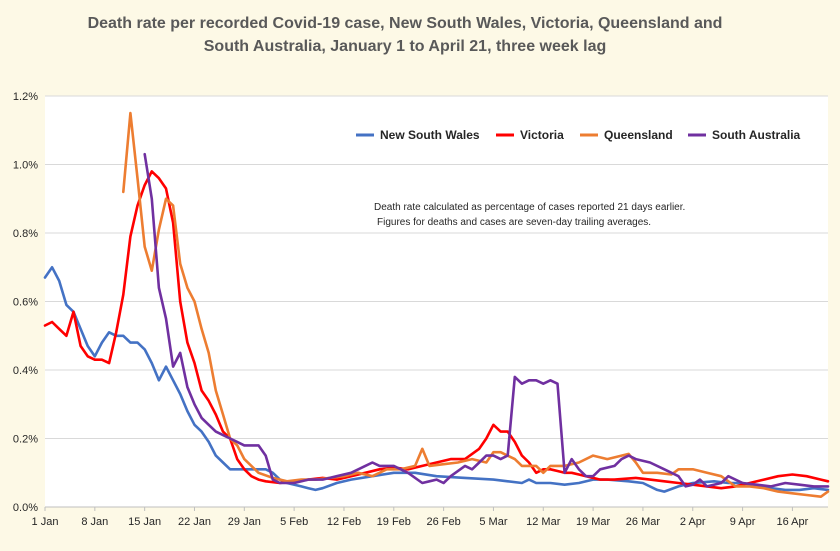 This screenshot has height=551, width=840. What do you see at coordinates (543, 522) in the screenshot?
I see `x-tick-label: 12 Mar` at bounding box center [543, 522].